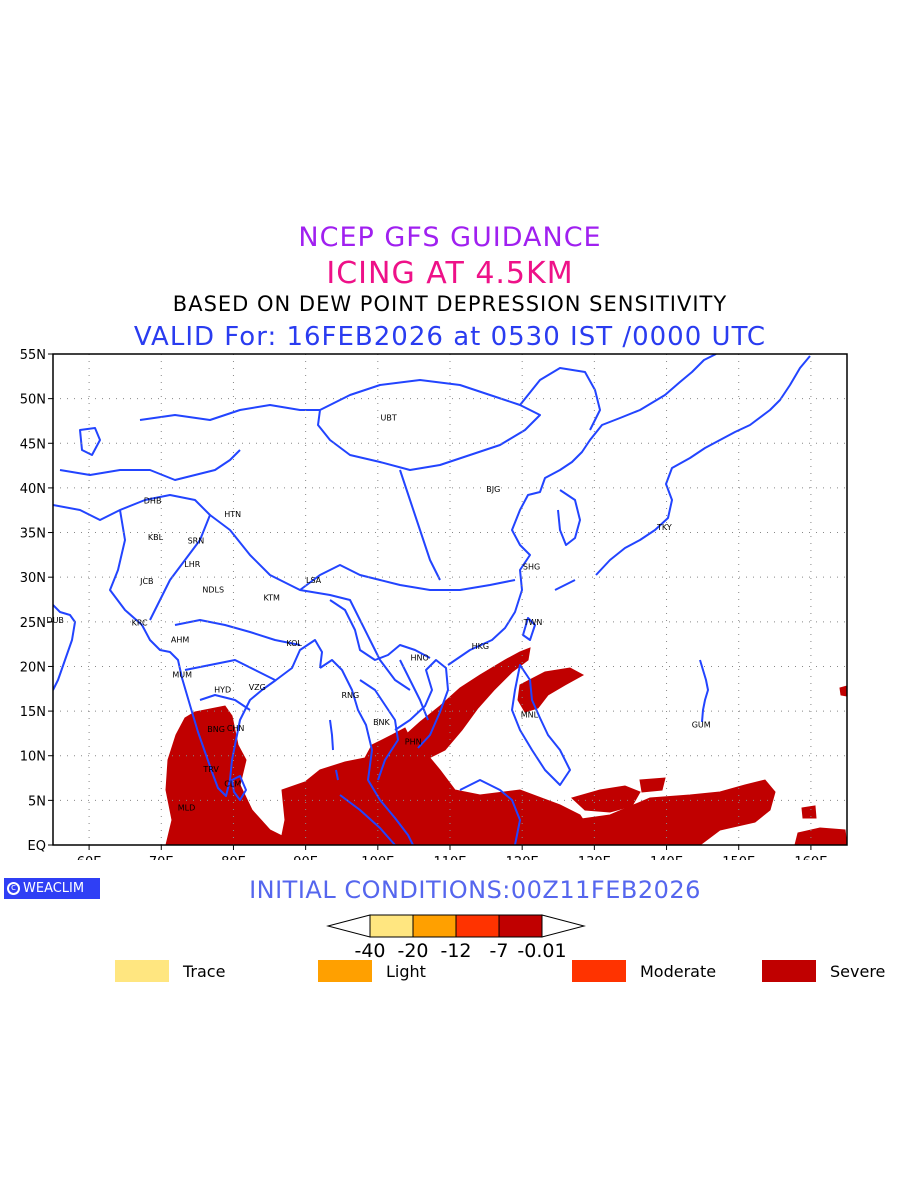  I want to click on city-label-trv: TRV, so click(210, 769).